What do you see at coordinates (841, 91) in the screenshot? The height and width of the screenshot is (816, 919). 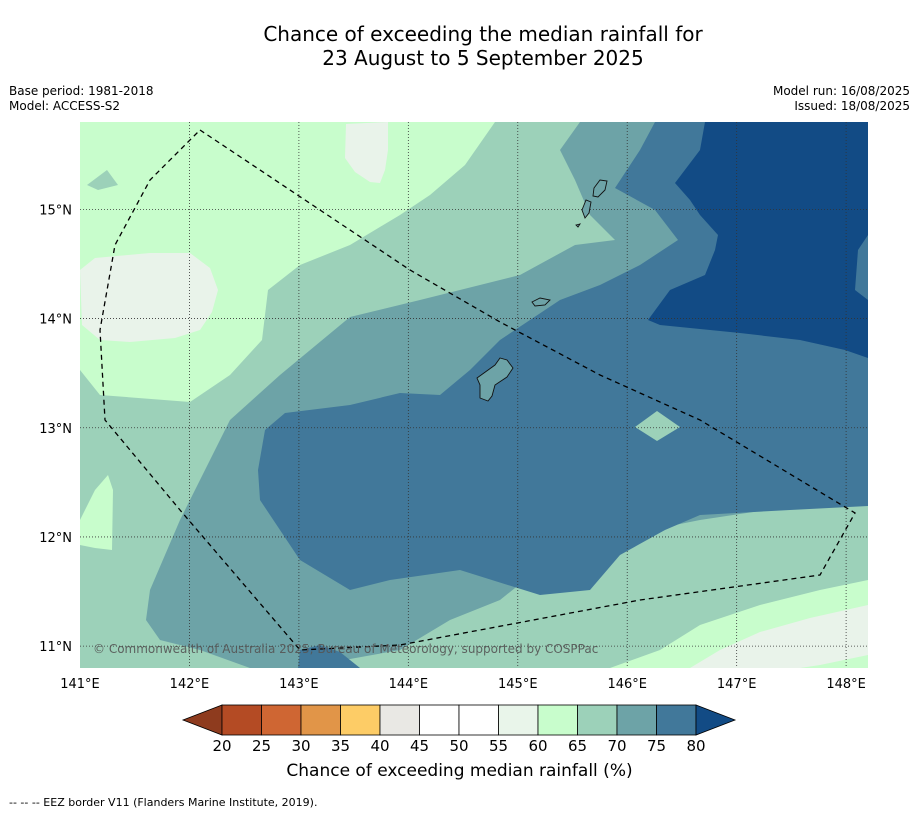 I see `model-run: Model run: 16/08/2025` at bounding box center [841, 91].